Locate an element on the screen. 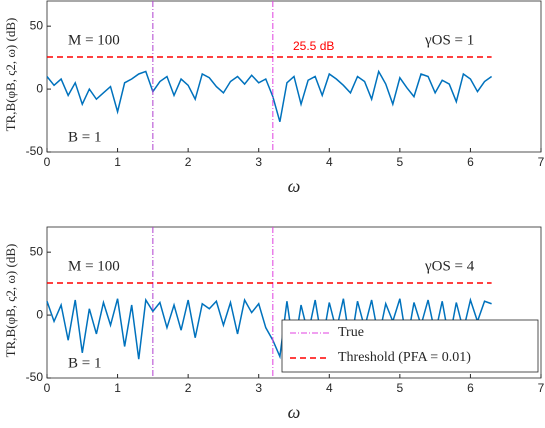 Image resolution: width=545 pixels, height=428 pixels. legend-label: True is located at coordinates (351, 332).